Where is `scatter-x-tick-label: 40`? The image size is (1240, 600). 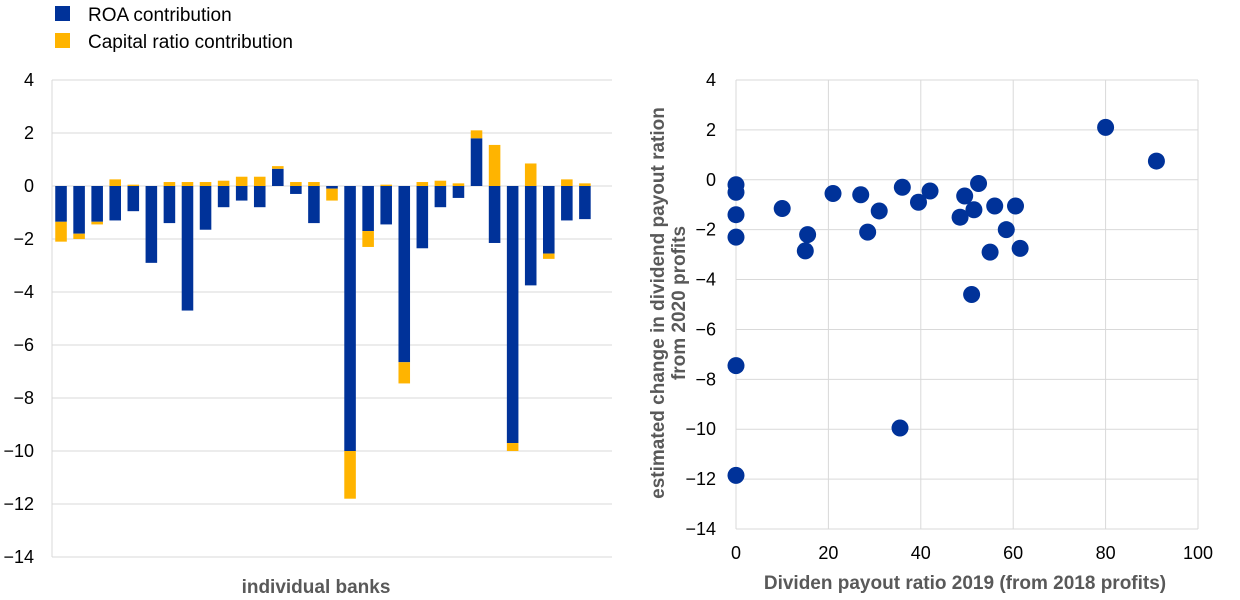
scatter-x-tick-label: 40 is located at coordinates (921, 553).